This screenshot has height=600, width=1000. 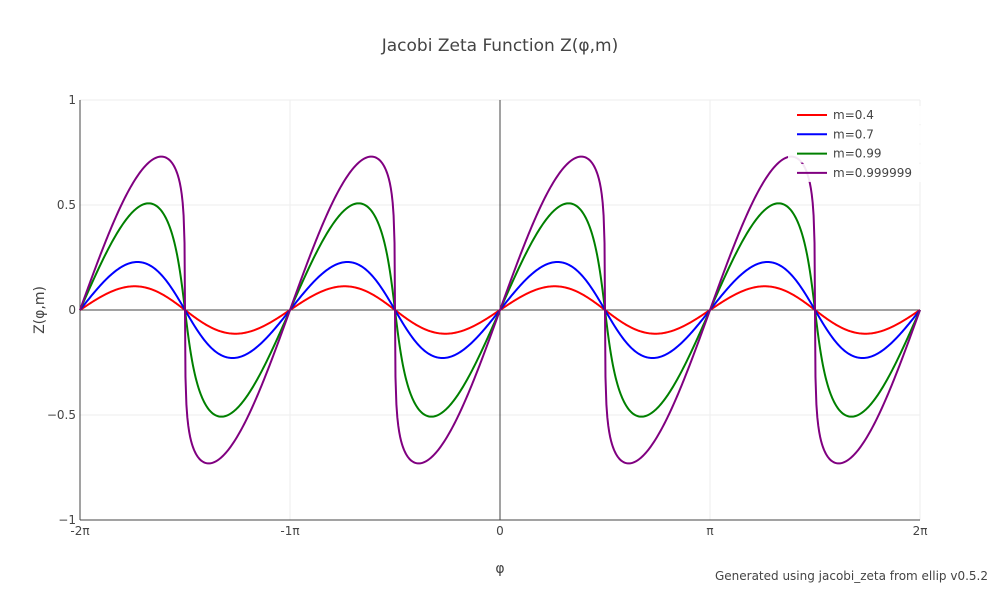 I want to click on x-tick-label: -1π, so click(x=289, y=531).